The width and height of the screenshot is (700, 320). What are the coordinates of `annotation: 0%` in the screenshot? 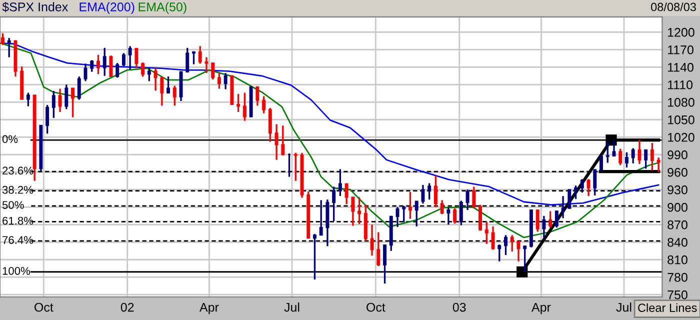 It's located at (10, 139).